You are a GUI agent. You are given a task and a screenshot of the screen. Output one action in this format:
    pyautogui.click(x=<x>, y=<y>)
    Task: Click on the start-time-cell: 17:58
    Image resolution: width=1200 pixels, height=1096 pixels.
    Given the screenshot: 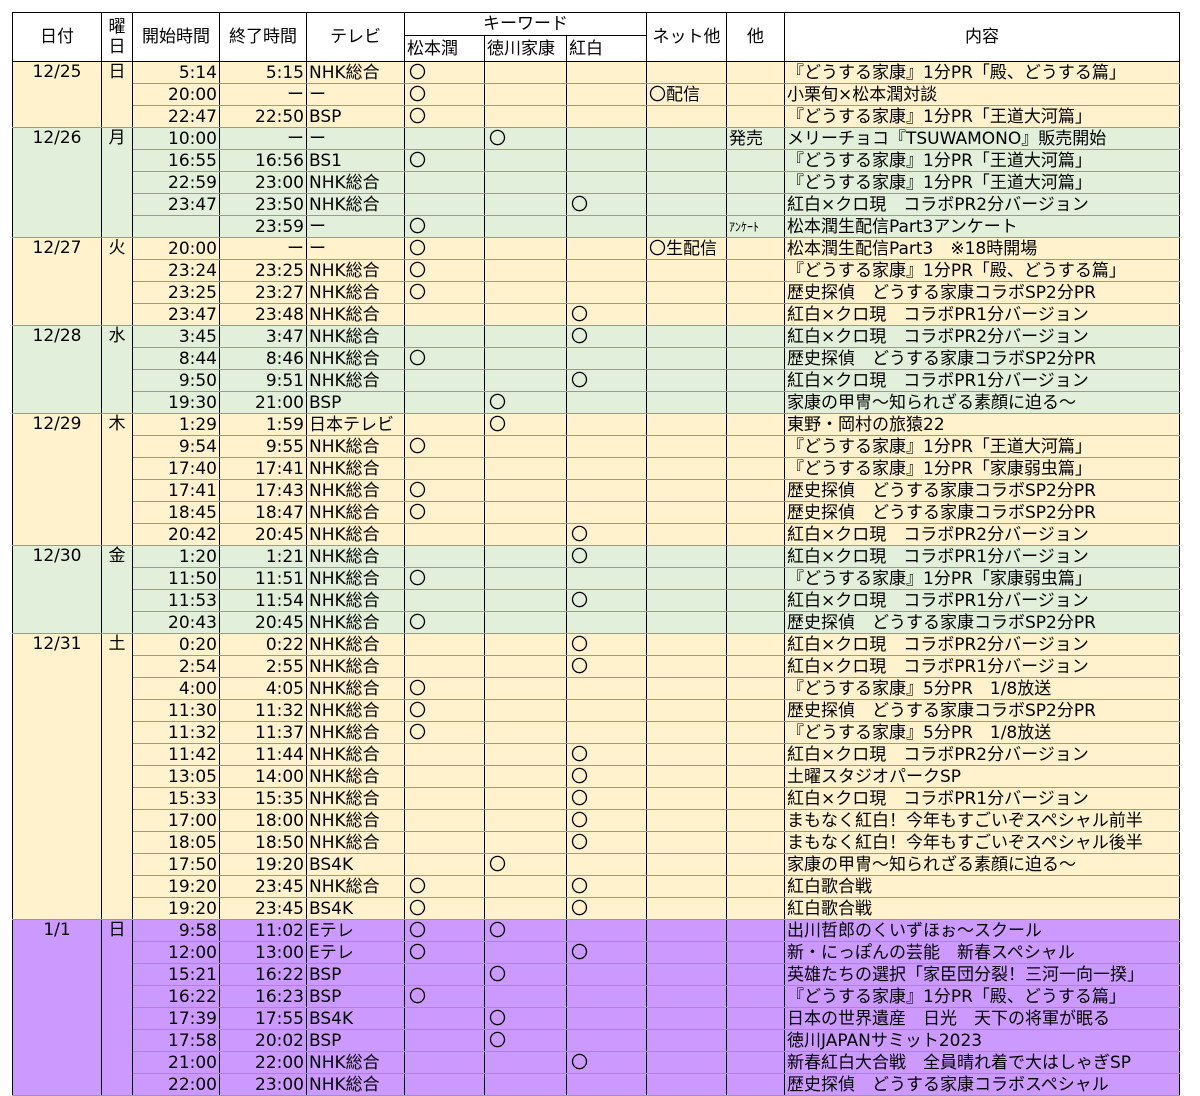 What is the action you would take?
    pyautogui.click(x=176, y=1040)
    